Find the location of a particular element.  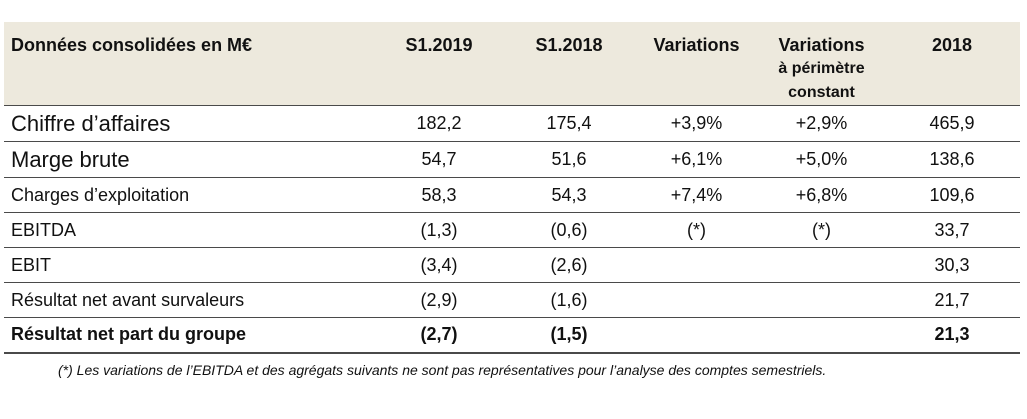

table-row: Marge brute 54,7 51,6 +6,1% +5,0% 138,6 is located at coordinates (512, 159).